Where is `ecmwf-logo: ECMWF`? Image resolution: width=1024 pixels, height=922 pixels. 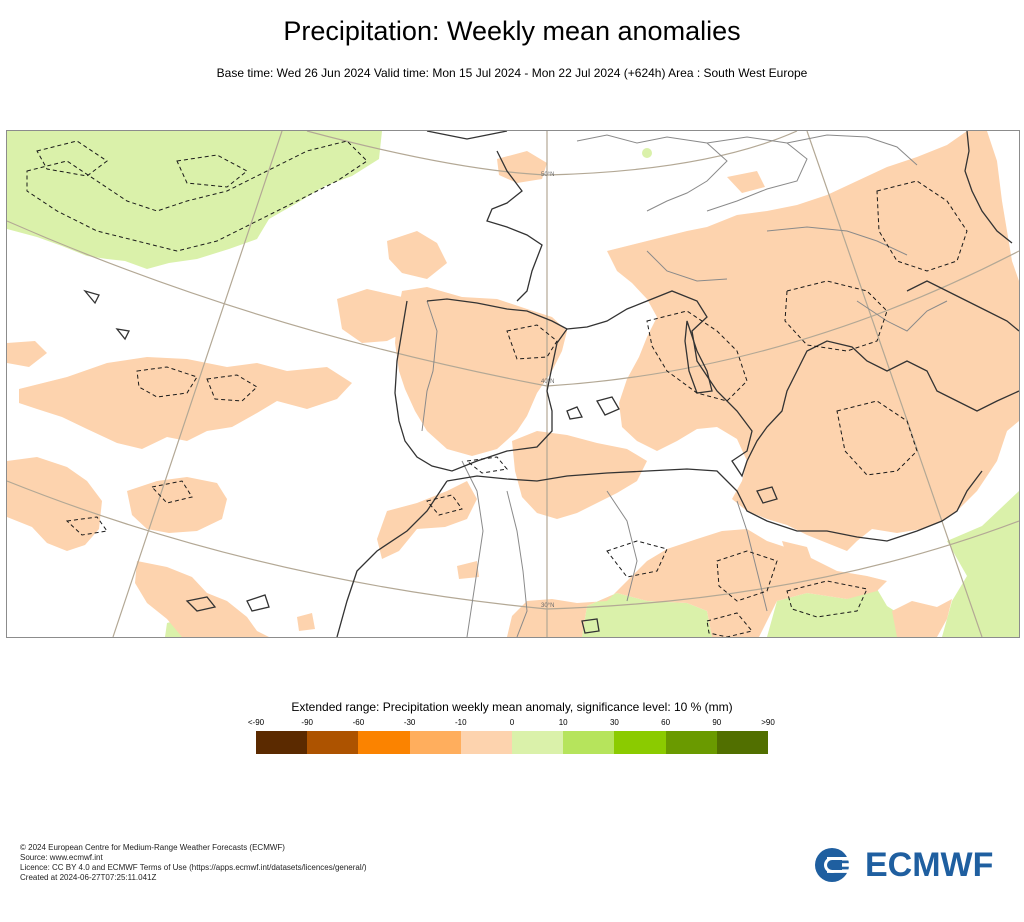
ecmwf-logo: ECMWF is located at coordinates (913, 865).